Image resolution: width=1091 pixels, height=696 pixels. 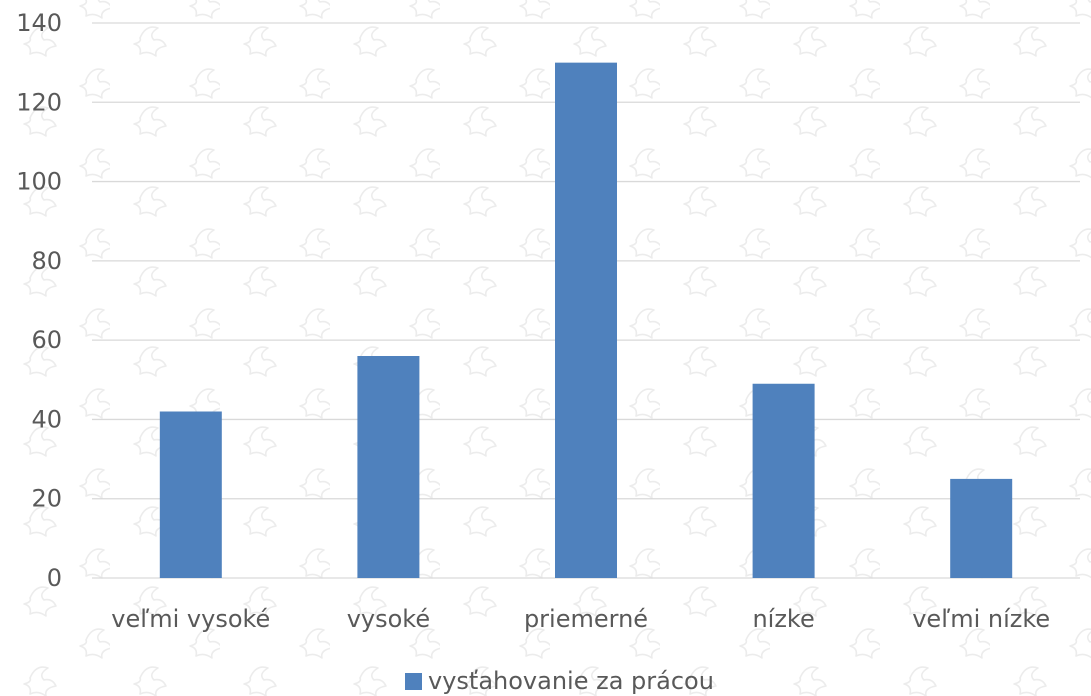 I want to click on y-tick-label: 80, so click(x=46, y=261).